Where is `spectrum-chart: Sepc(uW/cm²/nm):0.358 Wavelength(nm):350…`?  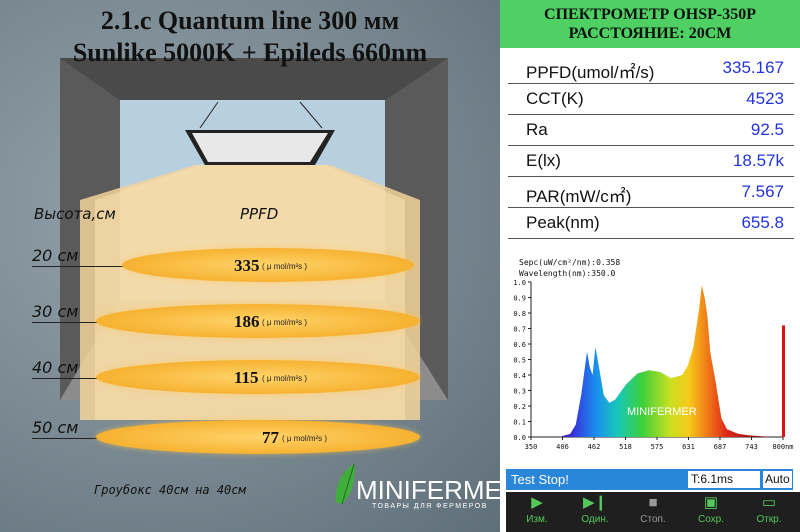
spectrum-chart: Sepc(uW/cm²/nm):0.358 Wavelength(nm):350… is located at coordinates (653, 354).